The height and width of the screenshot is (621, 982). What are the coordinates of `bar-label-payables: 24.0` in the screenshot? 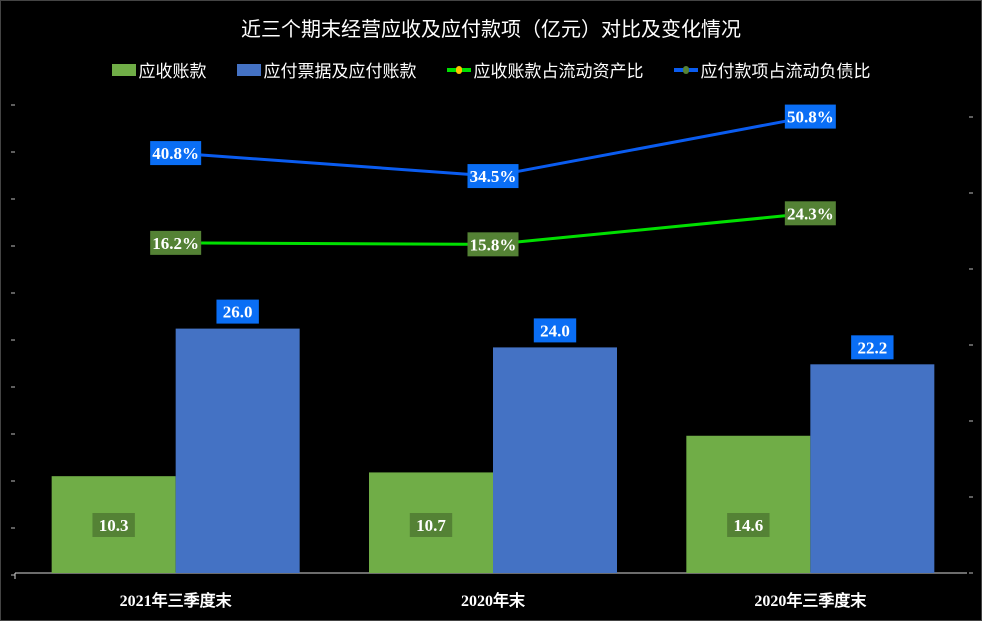 It's located at (555, 330).